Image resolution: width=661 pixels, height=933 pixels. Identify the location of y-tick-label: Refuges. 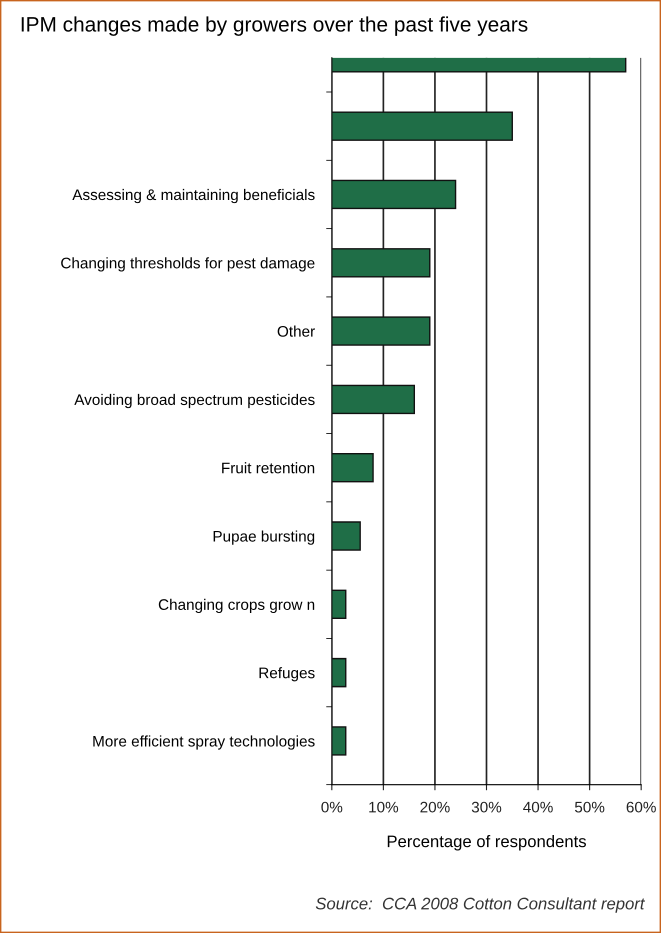
(287, 674).